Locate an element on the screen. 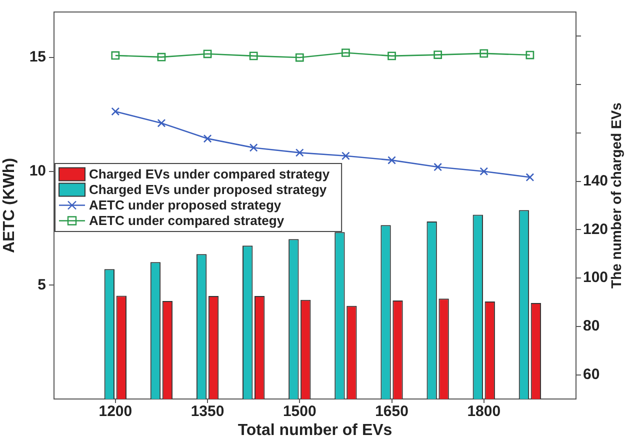 This screenshot has width=625, height=444. x-tick-label: 1500 is located at coordinates (299, 411).